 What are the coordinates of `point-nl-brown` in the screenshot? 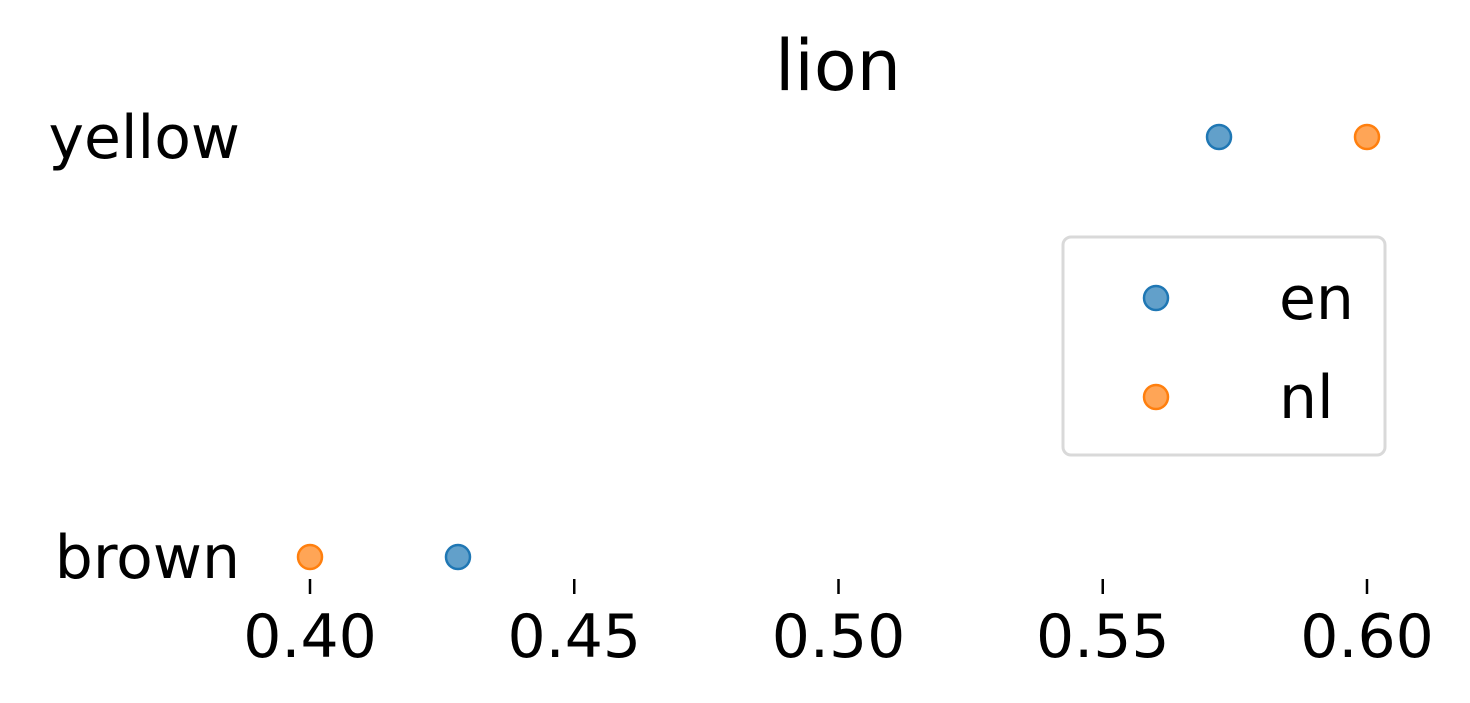 It's located at (310, 557).